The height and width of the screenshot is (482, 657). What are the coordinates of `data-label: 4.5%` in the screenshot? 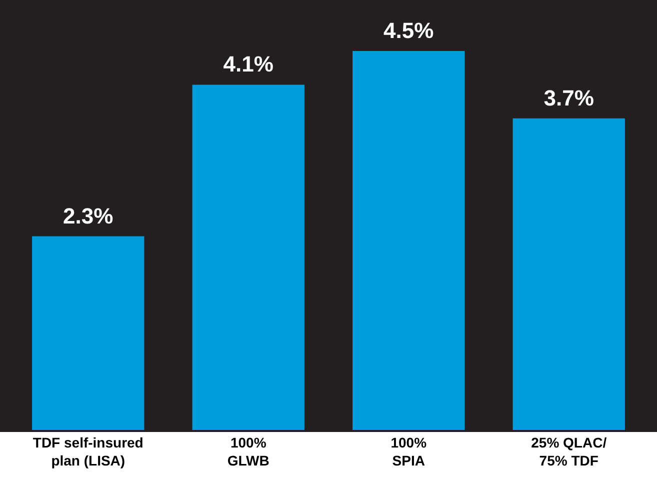 It's located at (409, 30).